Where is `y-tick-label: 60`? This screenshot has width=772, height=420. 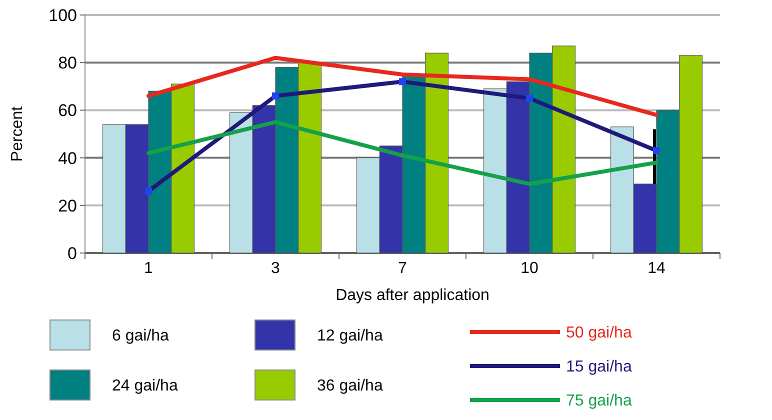
y-tick-label: 60 is located at coordinates (67, 110).